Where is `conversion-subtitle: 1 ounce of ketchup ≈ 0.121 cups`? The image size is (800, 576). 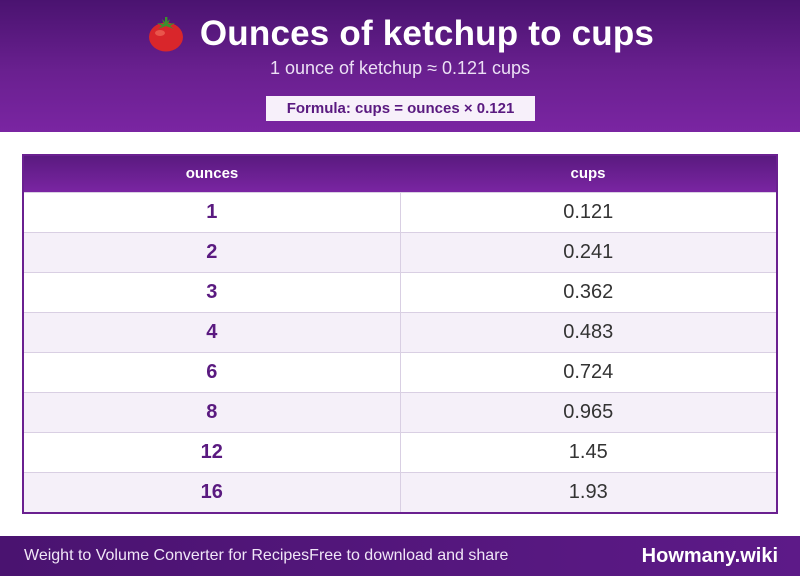 conversion-subtitle: 1 ounce of ketchup ≈ 0.121 cups is located at coordinates (400, 68).